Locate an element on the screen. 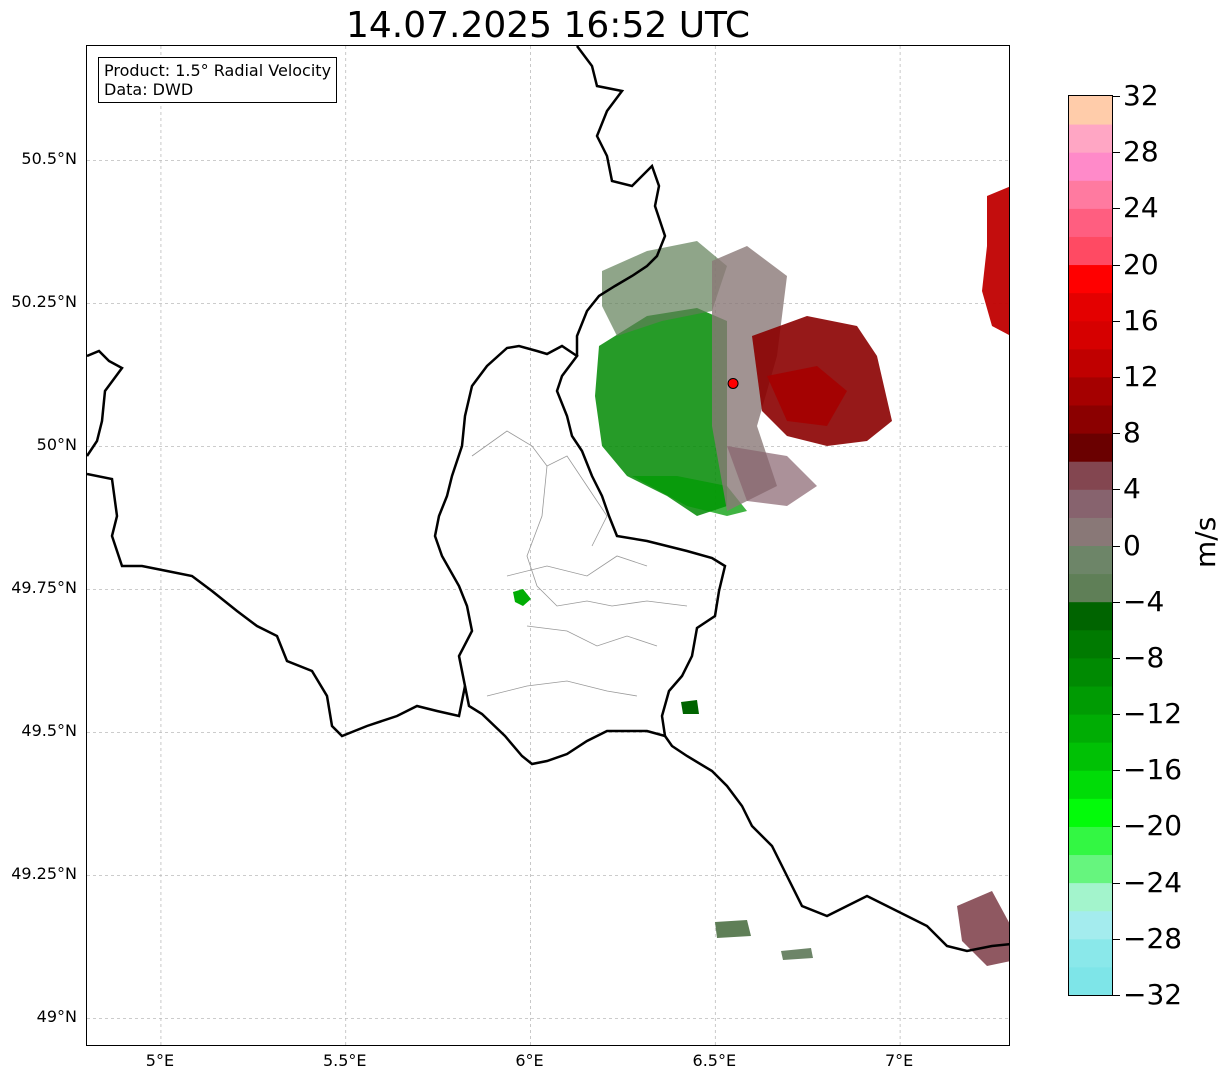 The height and width of the screenshot is (1081, 1225). echo-small-center is located at coordinates (690, 707).